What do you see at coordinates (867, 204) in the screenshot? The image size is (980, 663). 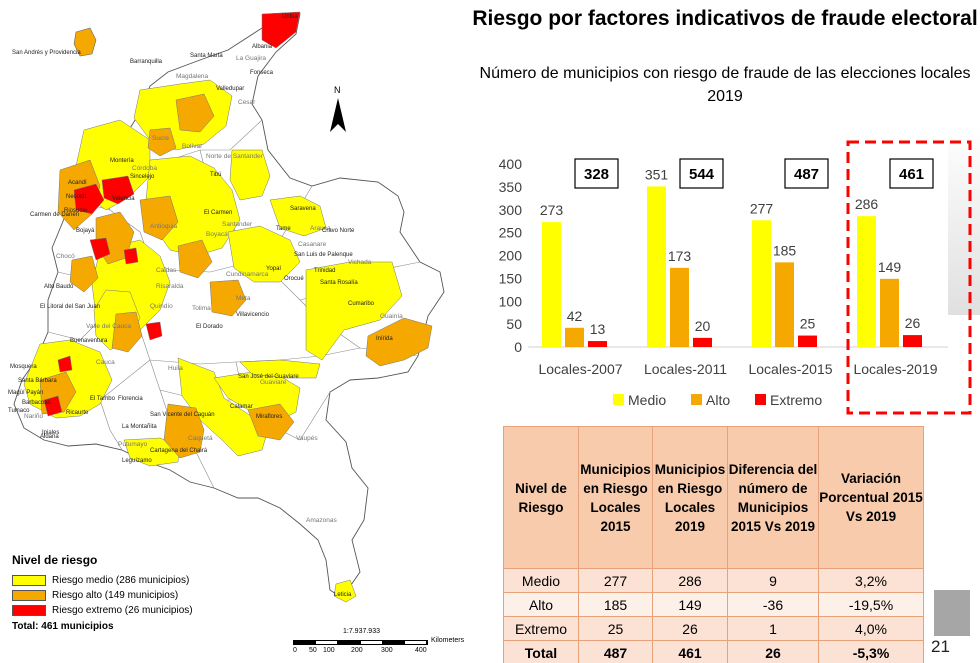 I see `data-label: 286` at bounding box center [867, 204].